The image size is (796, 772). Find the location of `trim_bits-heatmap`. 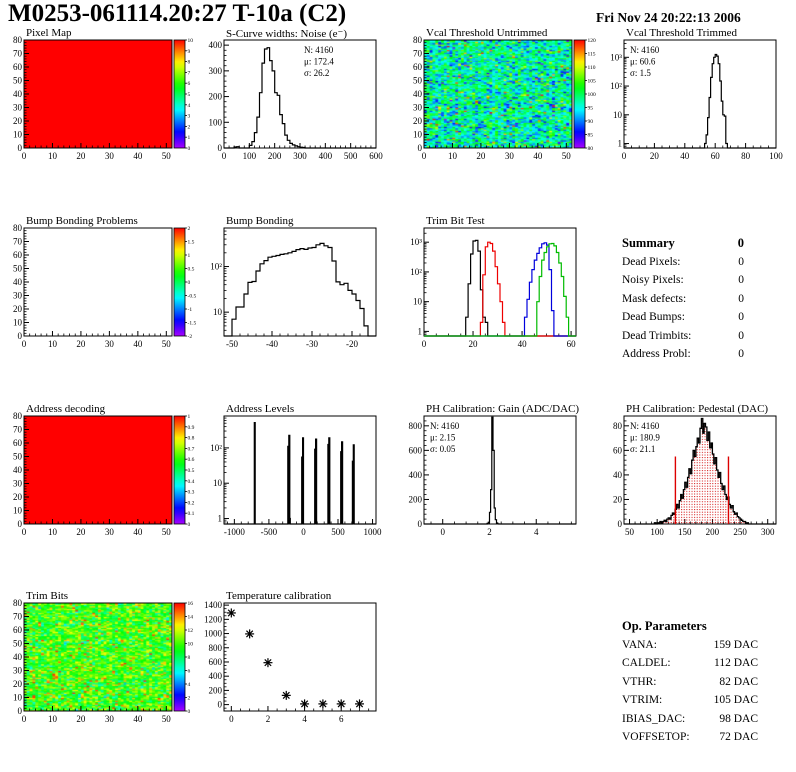

trim_bits-heatmap is located at coordinates (98, 657).